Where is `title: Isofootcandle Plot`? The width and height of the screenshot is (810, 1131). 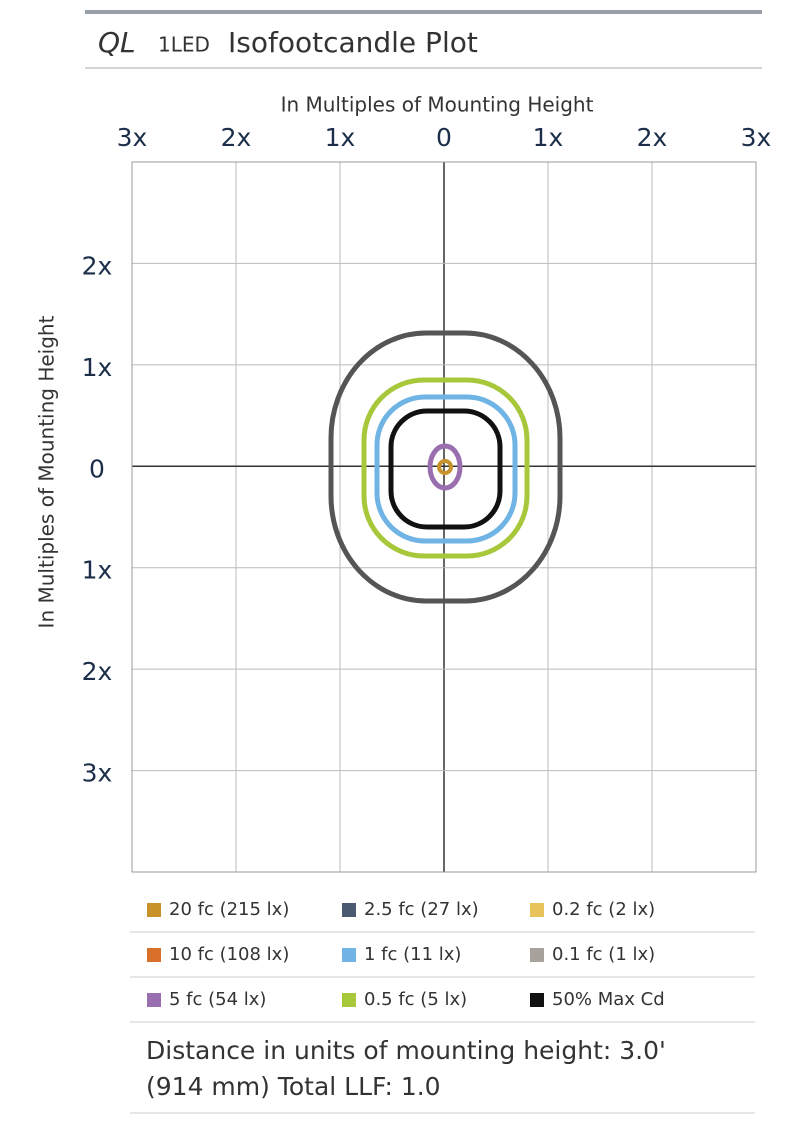
title: Isofootcandle Plot is located at coordinates (353, 42).